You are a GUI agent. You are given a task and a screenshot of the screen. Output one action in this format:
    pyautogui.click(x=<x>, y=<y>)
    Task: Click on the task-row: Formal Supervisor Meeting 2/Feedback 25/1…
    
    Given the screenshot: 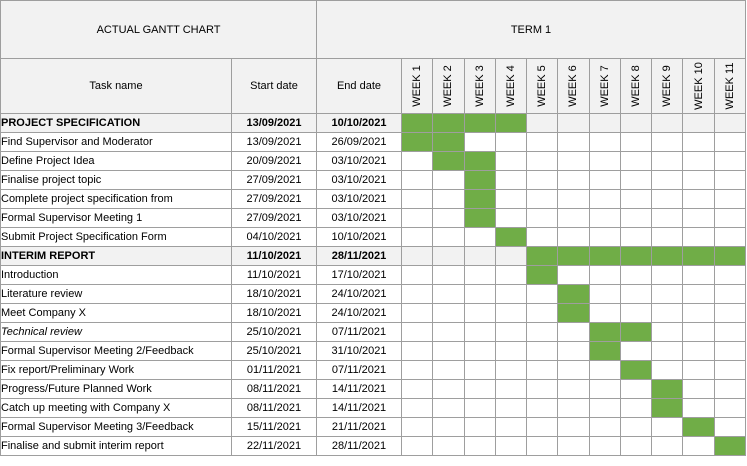 What is the action you would take?
    pyautogui.click(x=373, y=351)
    